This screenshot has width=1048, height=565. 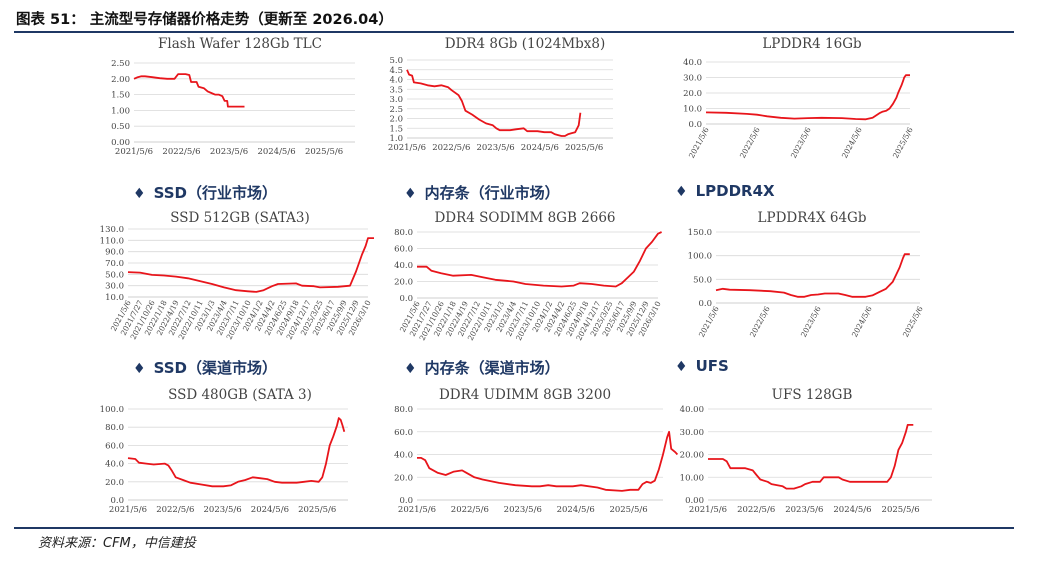 What do you see at coordinates (396, 120) in the screenshot?
I see `y-tick-label: 2.0` at bounding box center [396, 120].